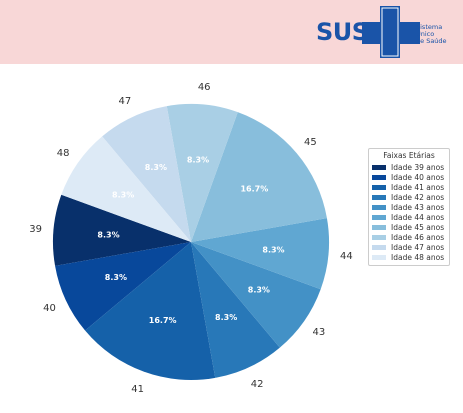 The height and width of the screenshot is (413, 463). What do you see at coordinates (429, 27) in the screenshot?
I see `logo-subtitle-line: Sistema` at bounding box center [429, 27].